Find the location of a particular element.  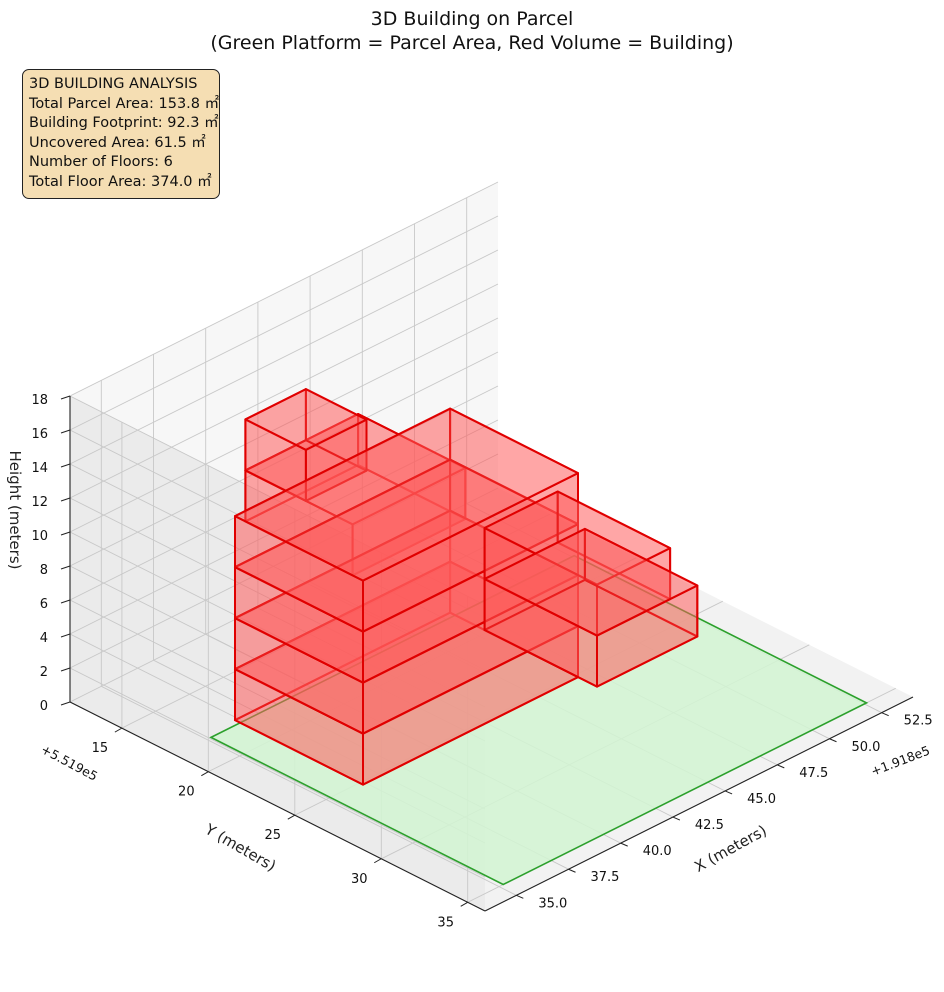

x-tick-label: 42.5 is located at coordinates (709, 825).